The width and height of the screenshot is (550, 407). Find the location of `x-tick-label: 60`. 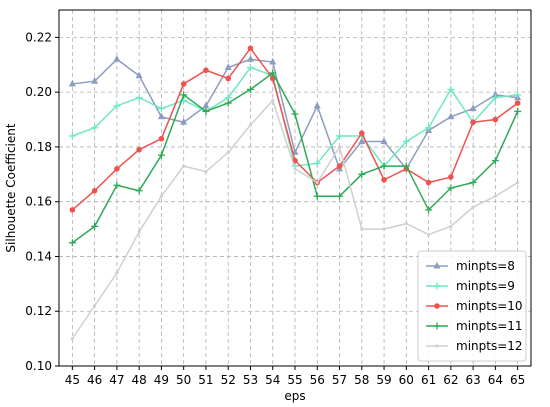

x-tick-label: 60 is located at coordinates (406, 380).